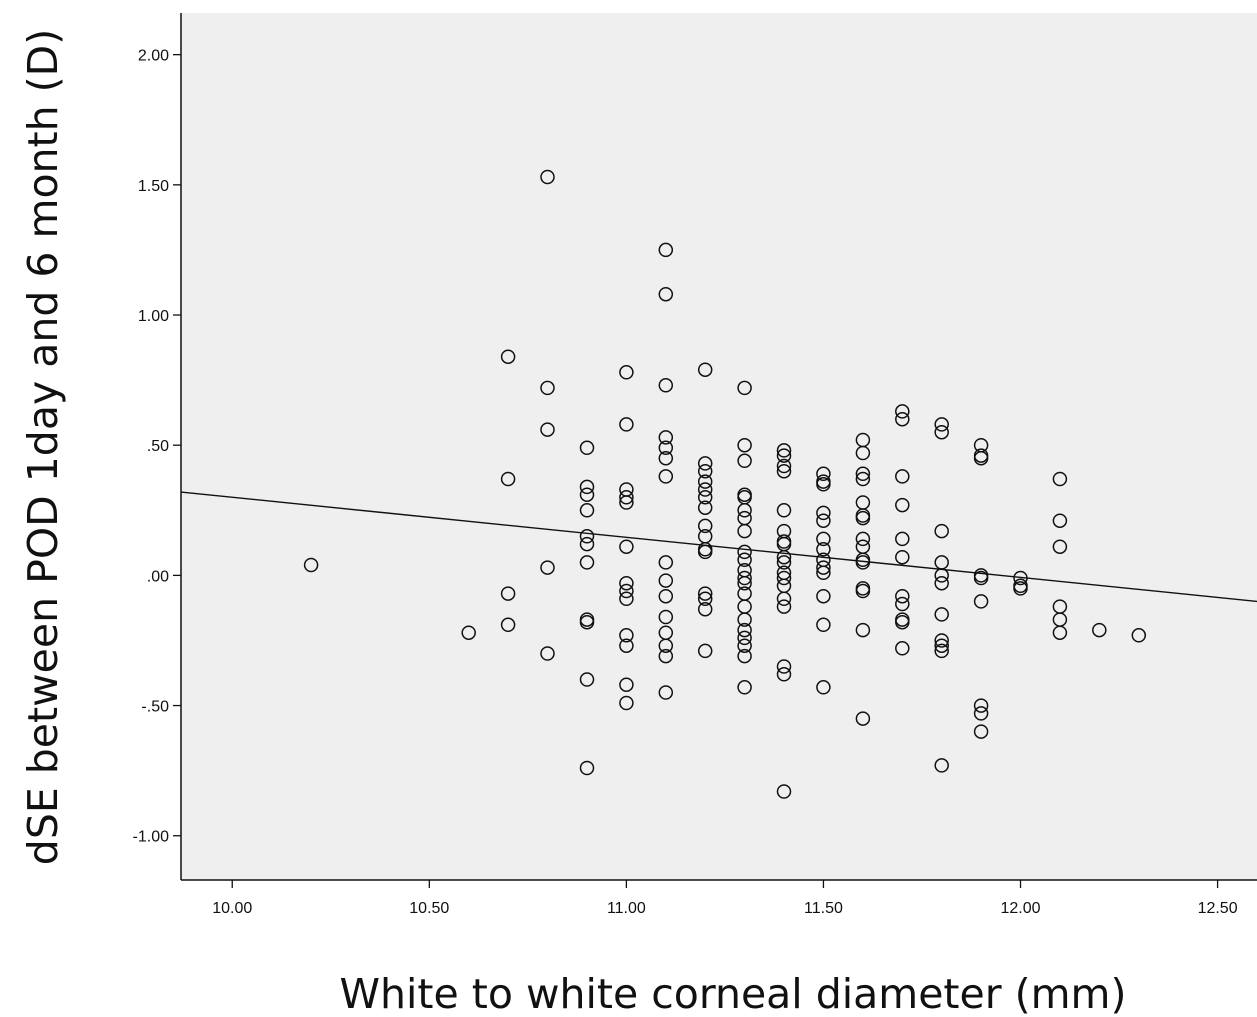  What do you see at coordinates (725, 898) in the screenshot?
I see `x-axis-ticks: 10.00 10.50 11.00 11.50 12.00 12.50` at bounding box center [725, 898].